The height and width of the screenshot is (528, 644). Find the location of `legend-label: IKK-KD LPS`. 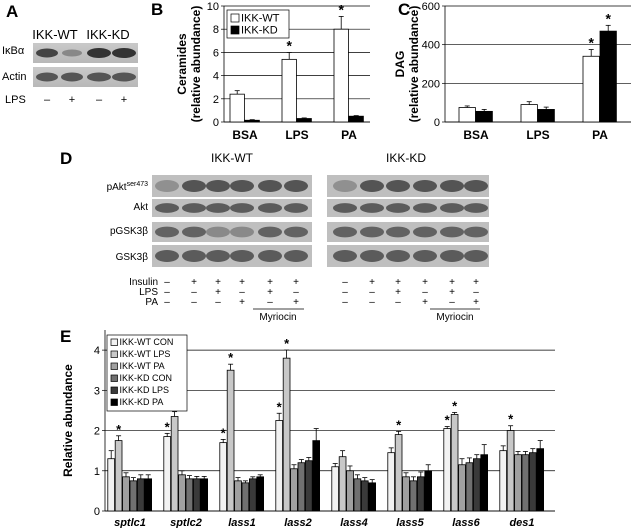

legend-label: IKK-KD LPS is located at coordinates (145, 390).